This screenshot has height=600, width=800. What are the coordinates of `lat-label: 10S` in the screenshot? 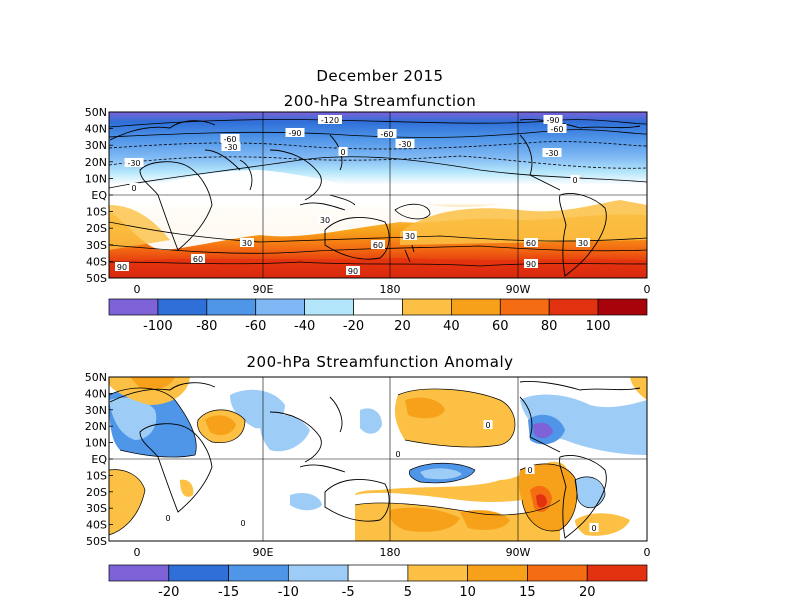 It's located at (96, 475).